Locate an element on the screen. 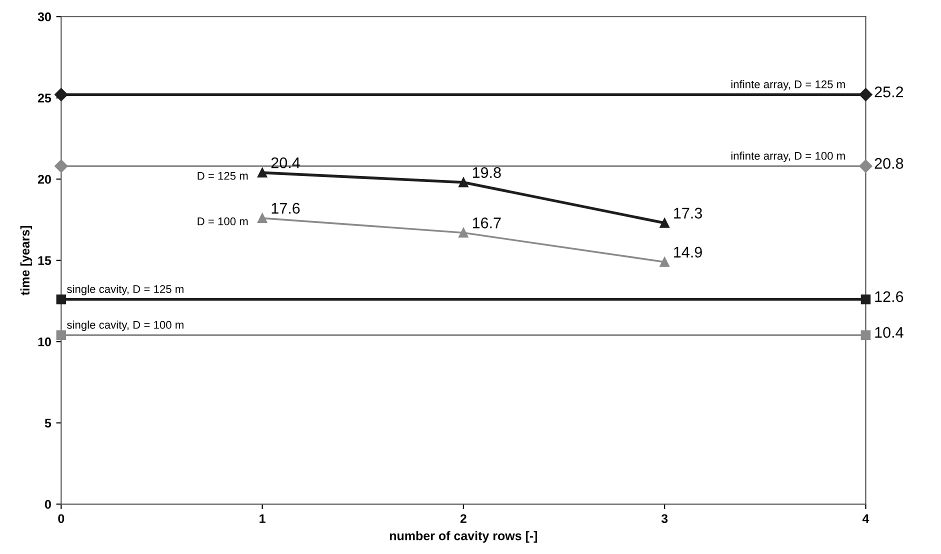  x-tick-label: 2 is located at coordinates (463, 518).